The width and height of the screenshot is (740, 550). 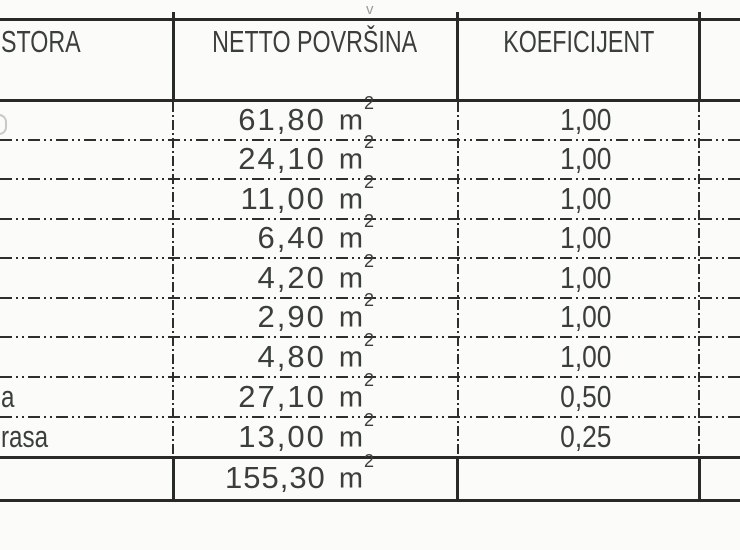 I want to click on header-netto-label: NETTO POVRŠINA, so click(x=315, y=41).